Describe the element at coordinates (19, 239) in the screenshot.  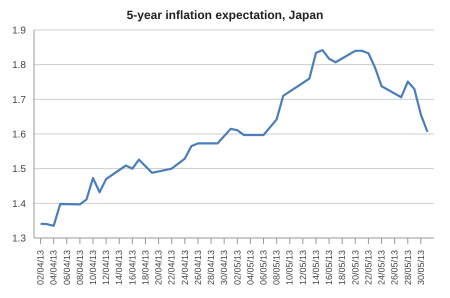
I see `y-tick-label: 1.3` at that location.